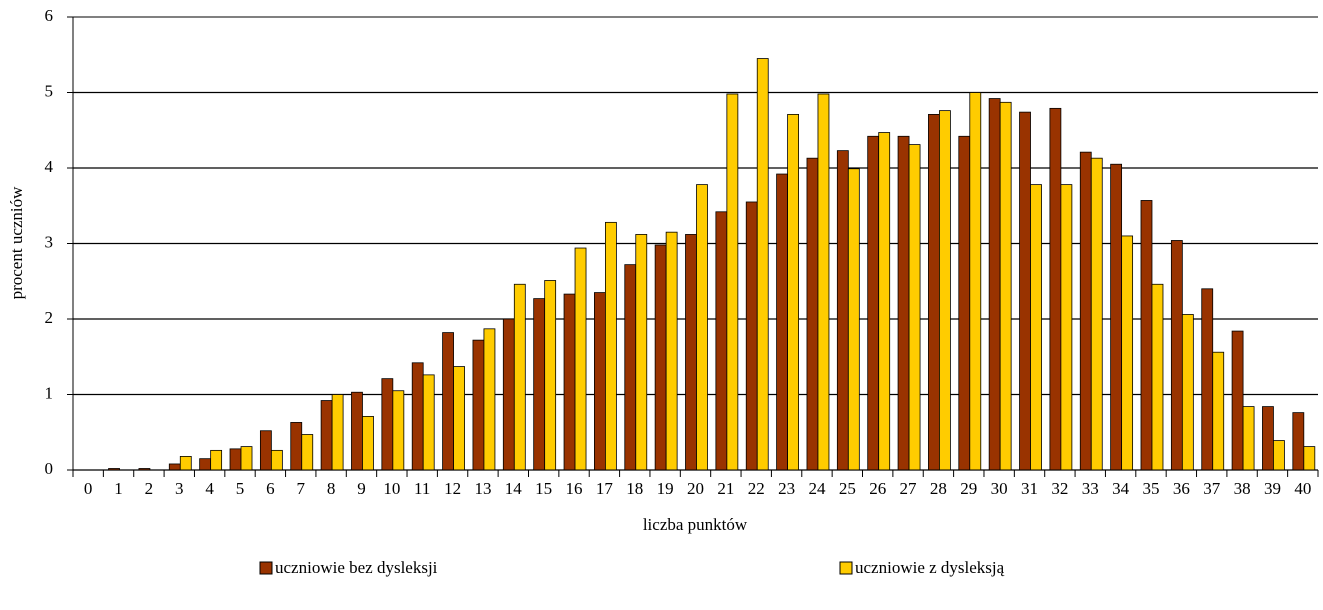 The image size is (1323, 610). What do you see at coordinates (1059, 488) in the screenshot?
I see `x-tick-label: 32` at bounding box center [1059, 488].